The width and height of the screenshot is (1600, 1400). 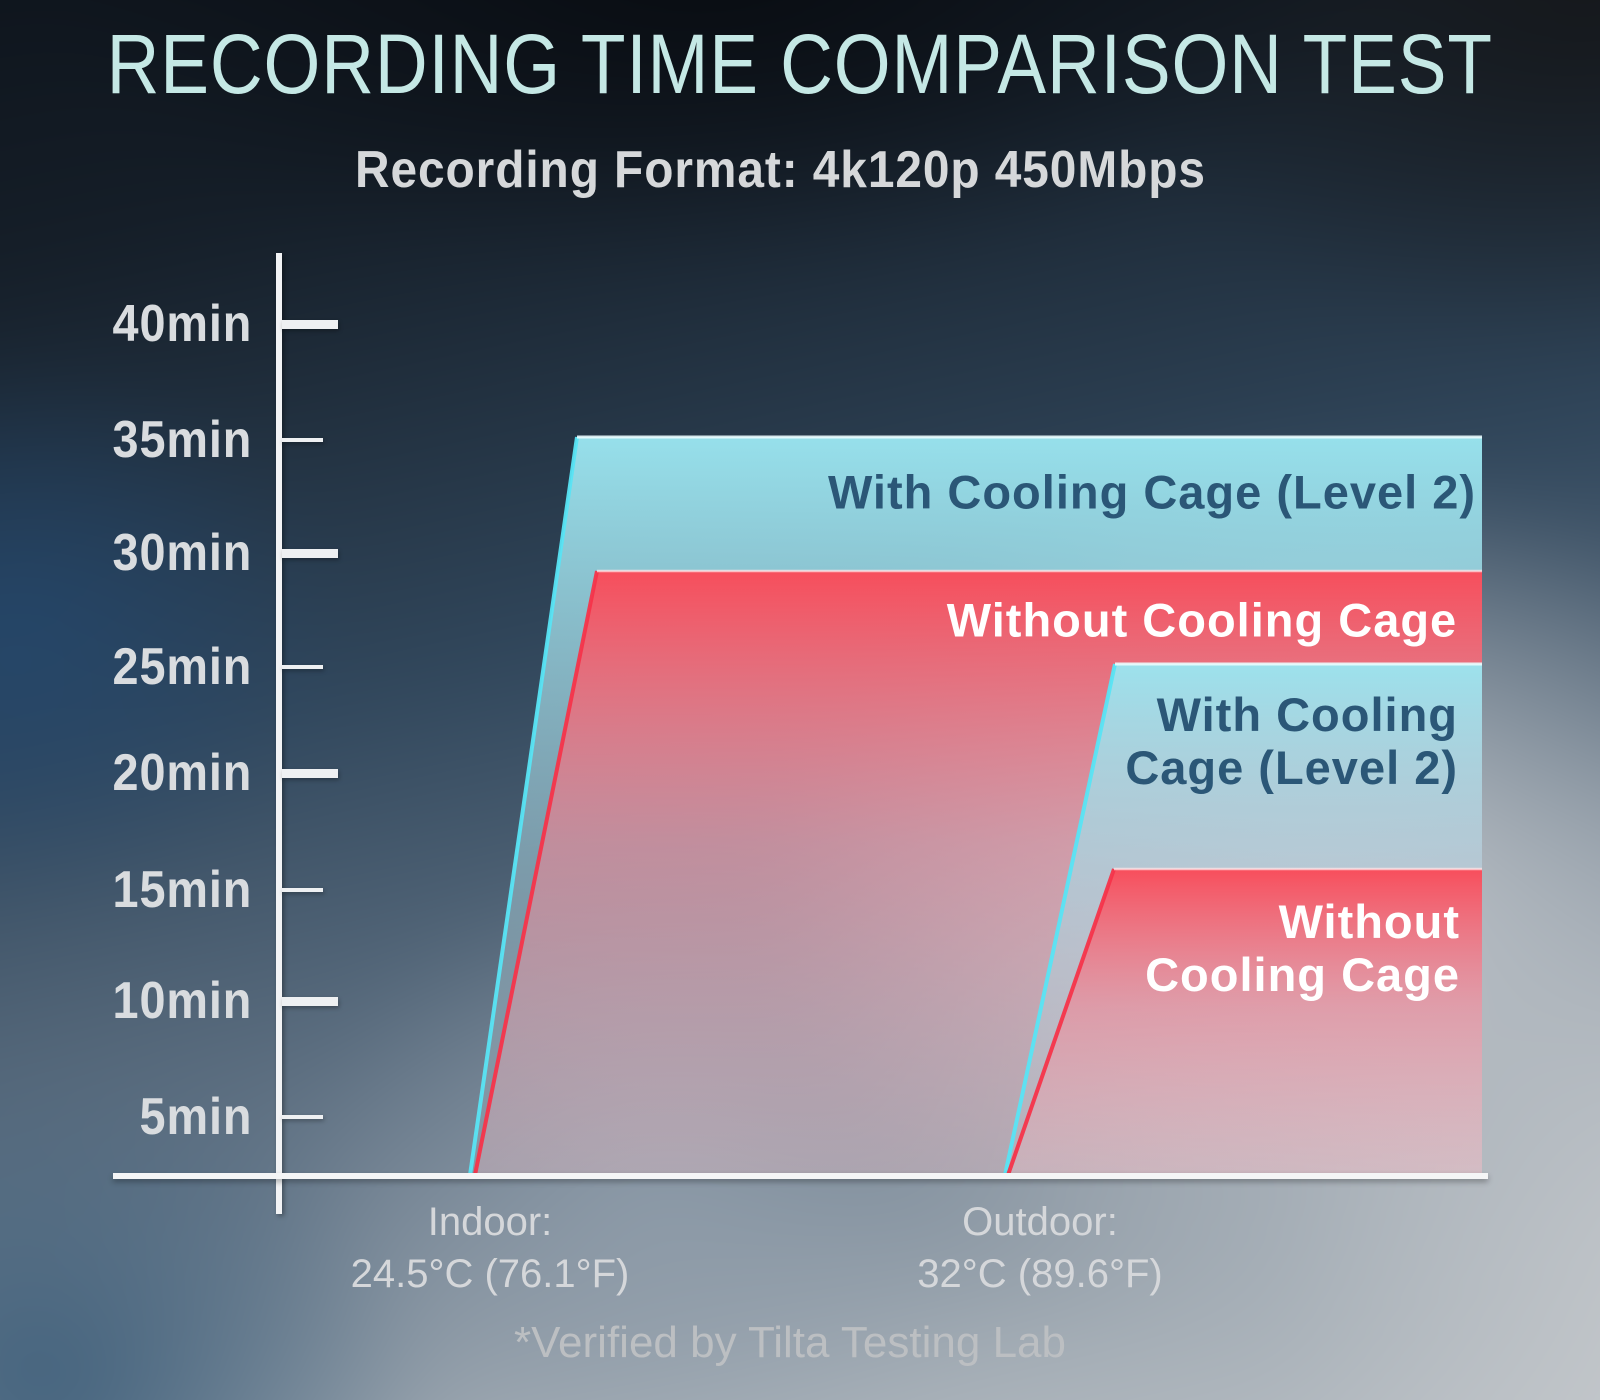 I want to click on y-label-15min-text: 15min, so click(x=182, y=890).